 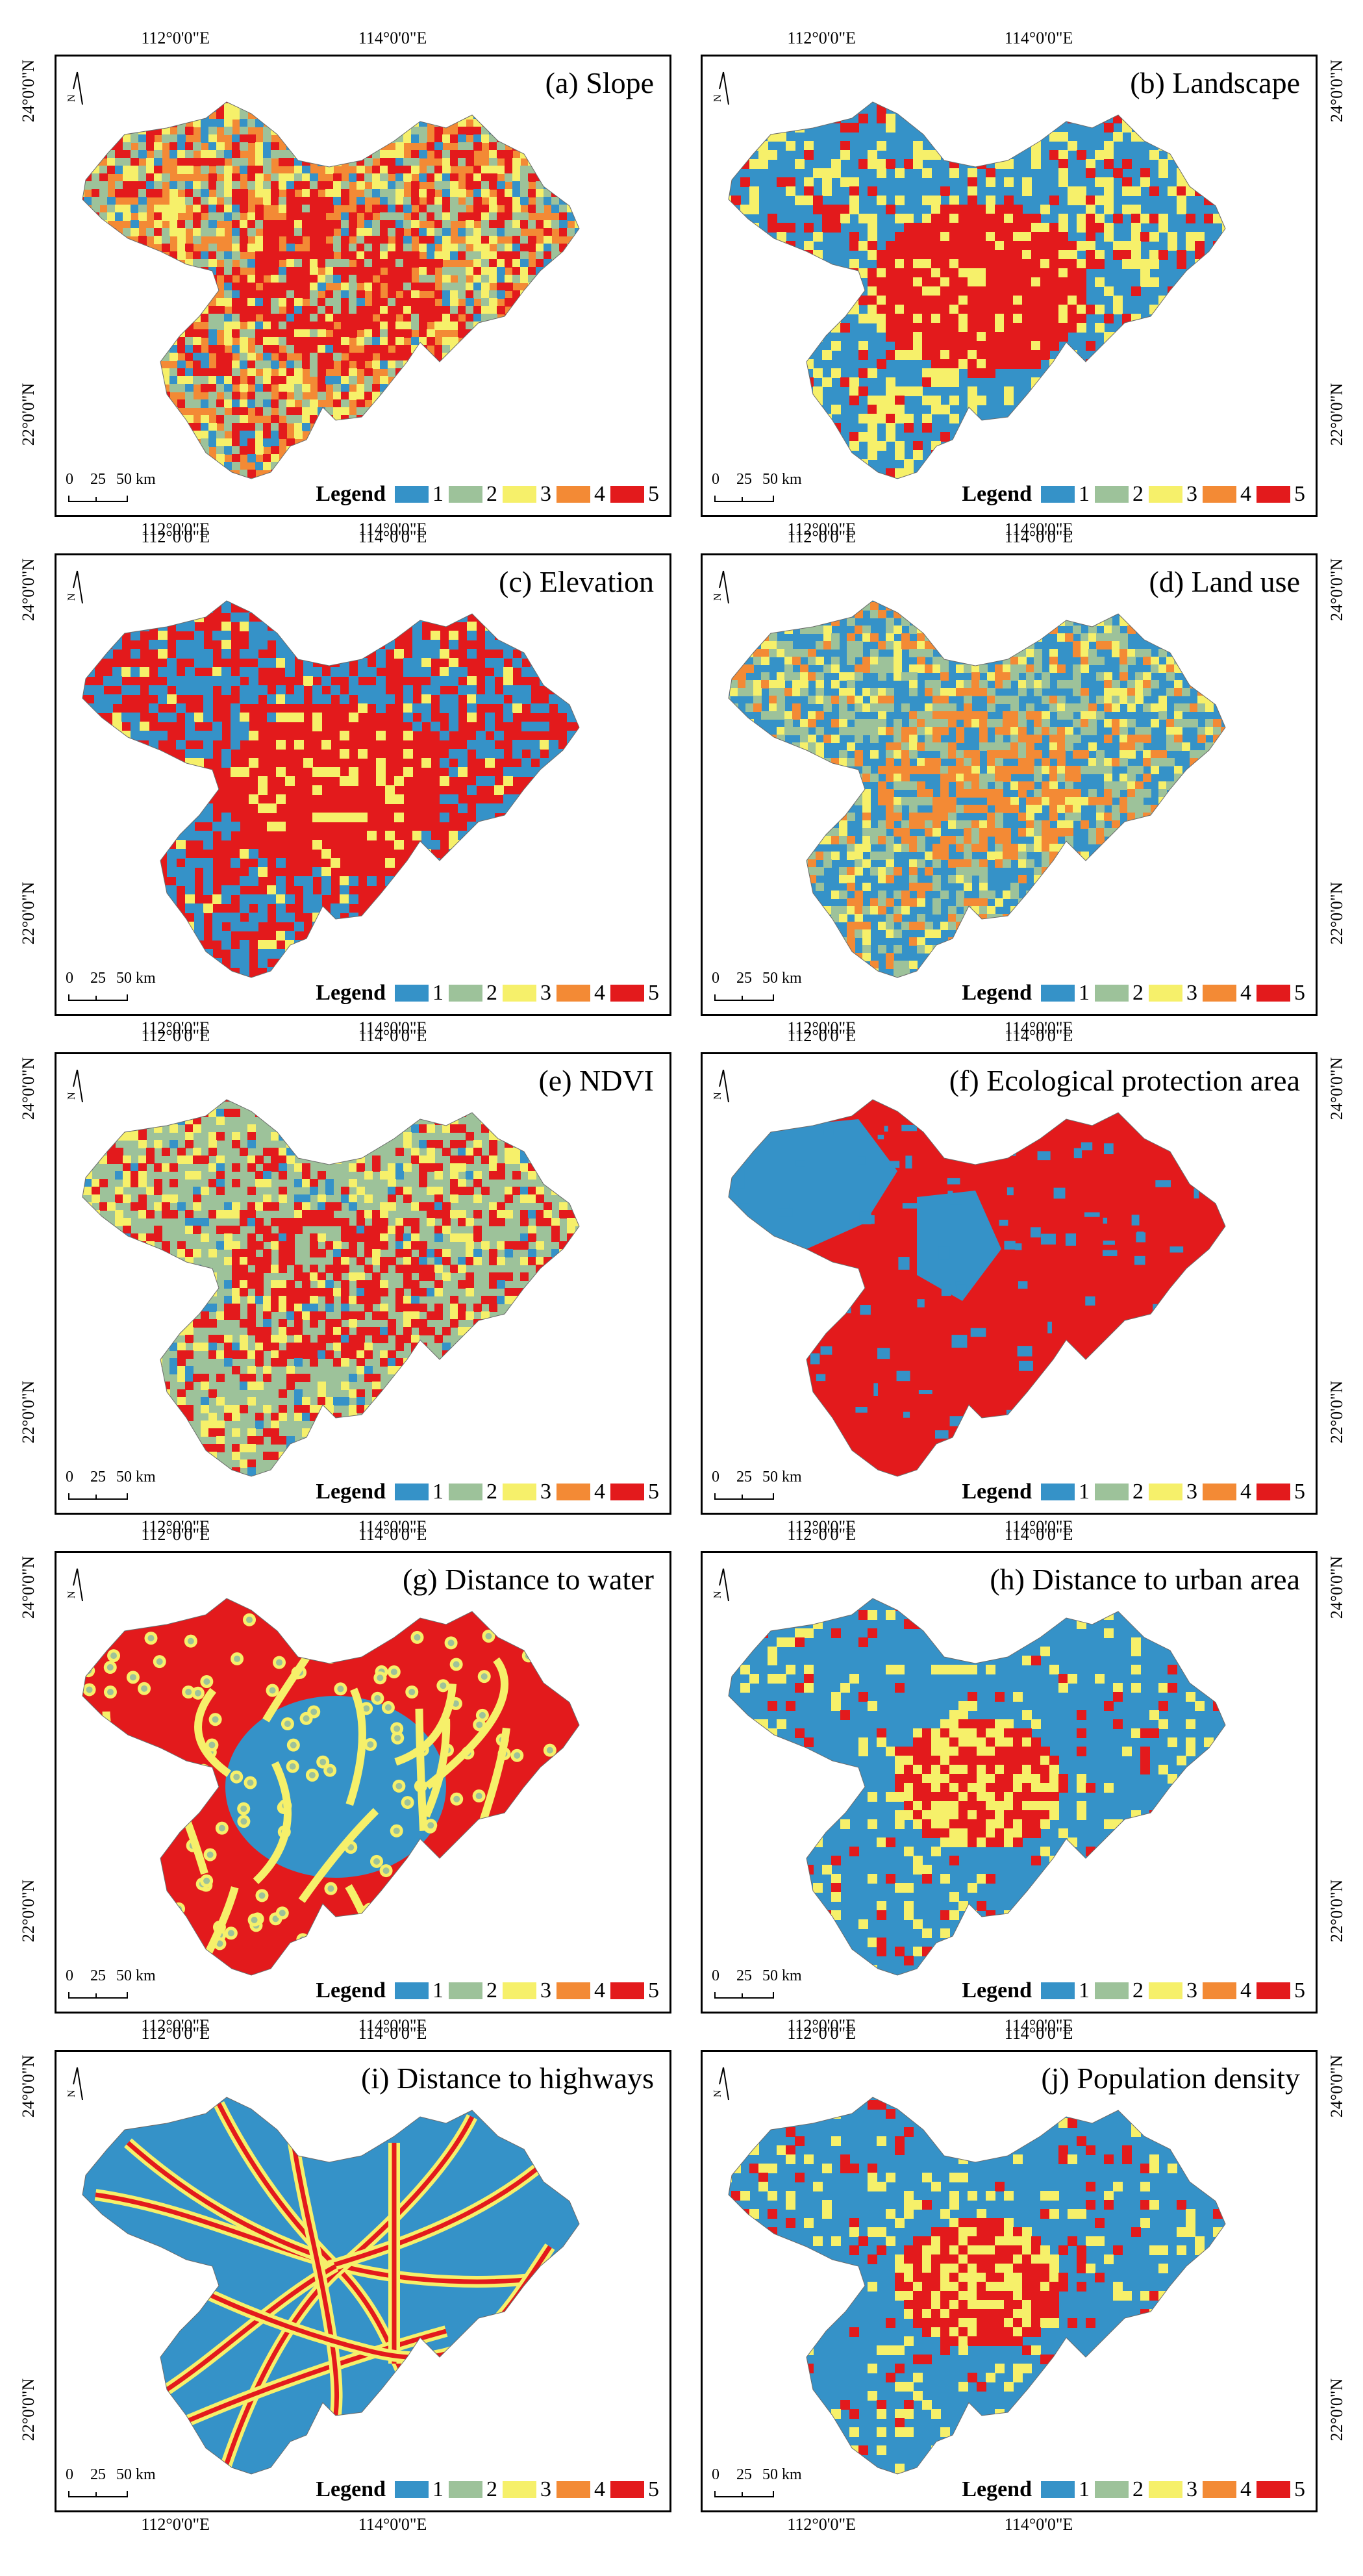 I want to click on map-panel: (a) Slope N 0 25 50 km Legend 1 2 3 4 5, so click(x=363, y=286).